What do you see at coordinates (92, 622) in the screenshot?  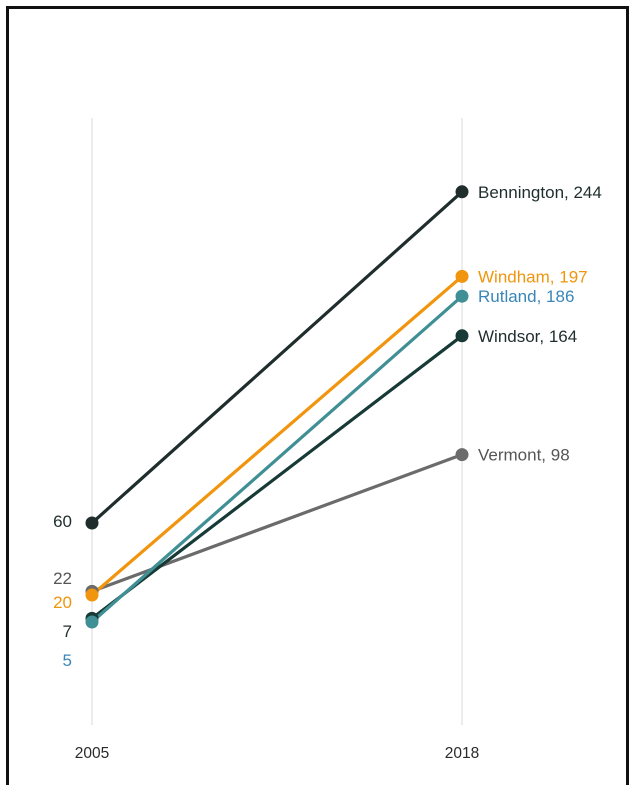 I see `point-rutland-2005` at bounding box center [92, 622].